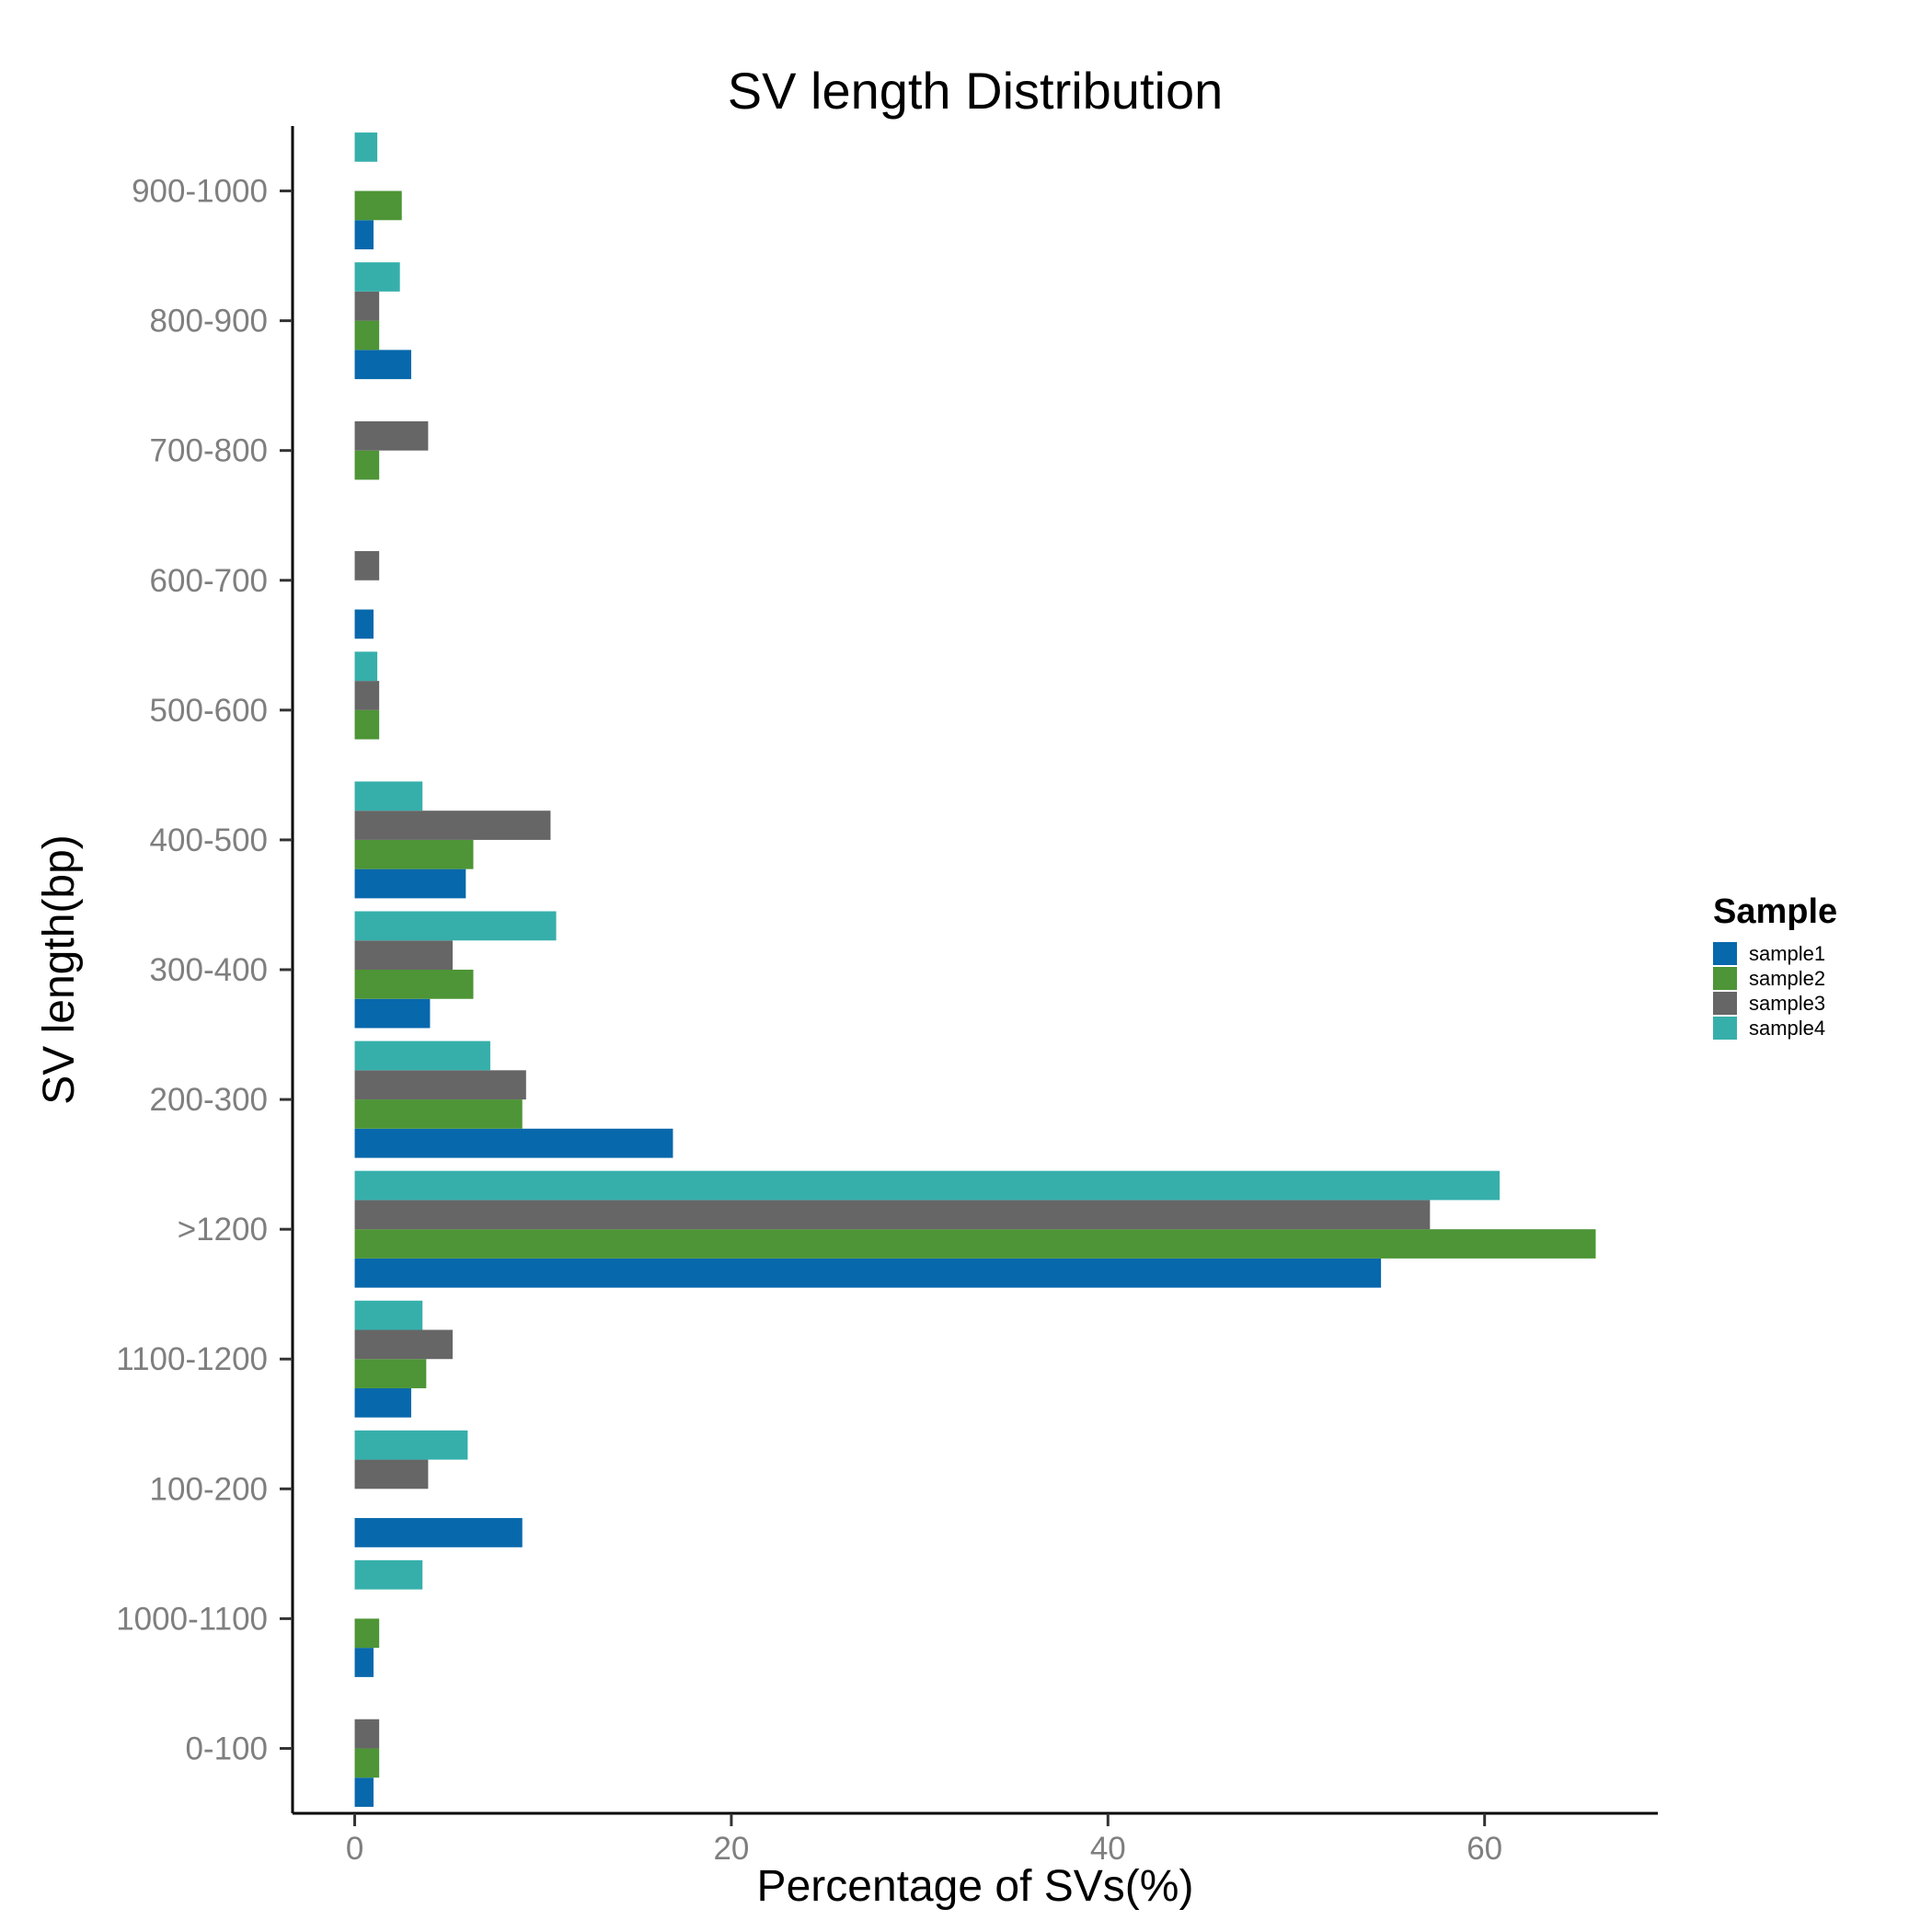 The image size is (1932, 1932). I want to click on y-tick-label: 700-800, so click(209, 451).